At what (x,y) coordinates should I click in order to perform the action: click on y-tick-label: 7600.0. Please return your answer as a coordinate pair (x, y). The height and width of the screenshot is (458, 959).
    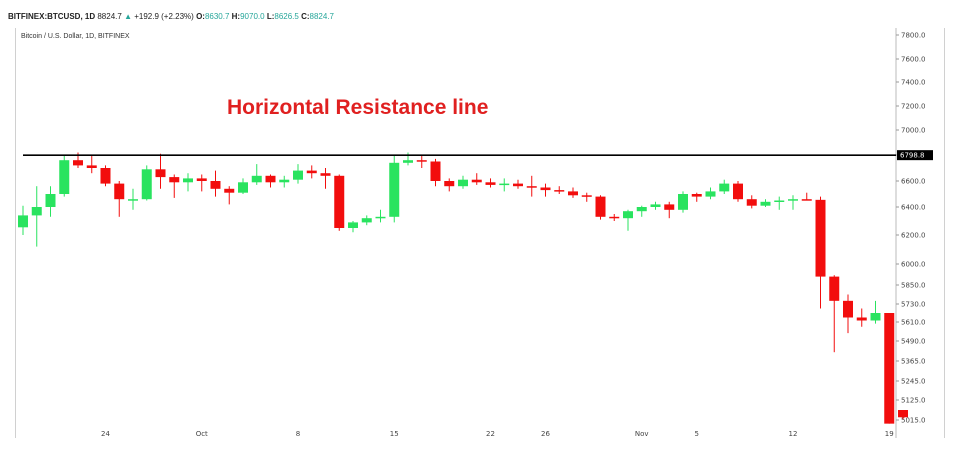
    Looking at the image, I should click on (913, 60).